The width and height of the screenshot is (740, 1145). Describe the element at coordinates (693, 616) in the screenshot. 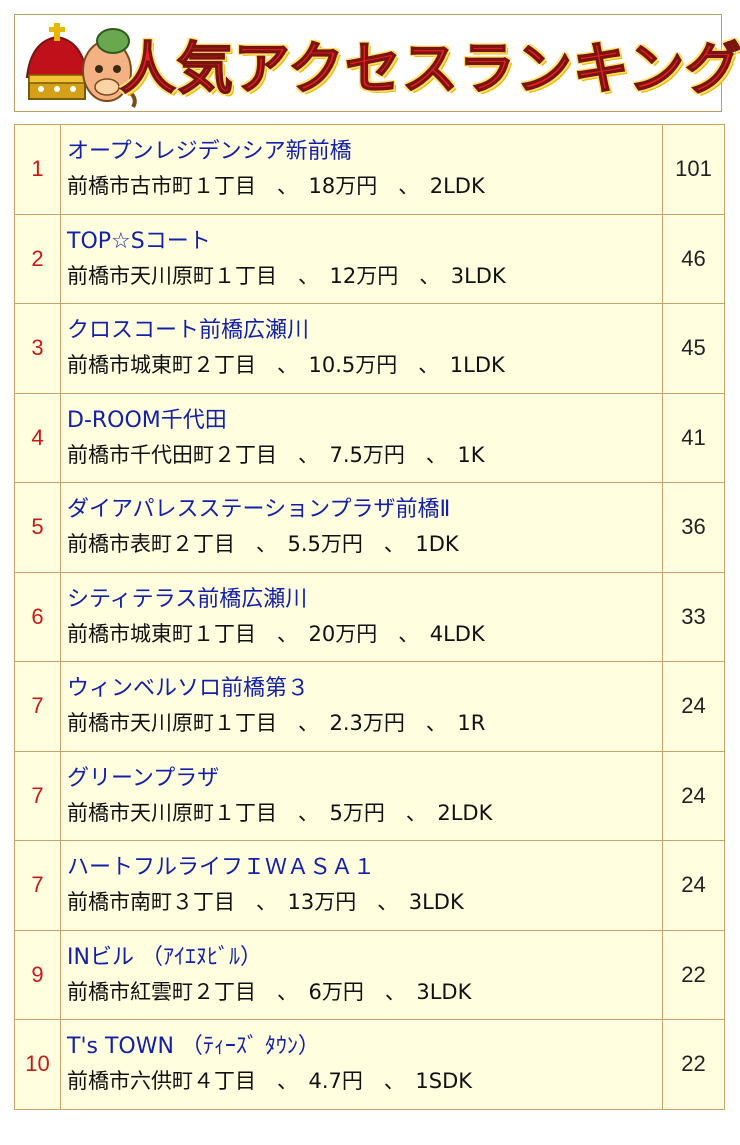

I see `access-count: 33` at that location.